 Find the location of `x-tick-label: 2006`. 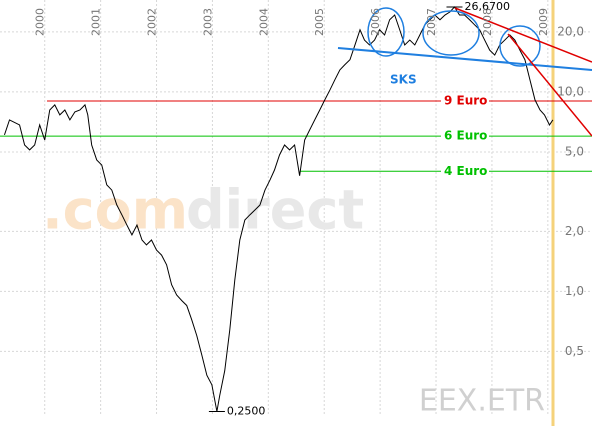

x-tick-label: 2006 is located at coordinates (375, 22).